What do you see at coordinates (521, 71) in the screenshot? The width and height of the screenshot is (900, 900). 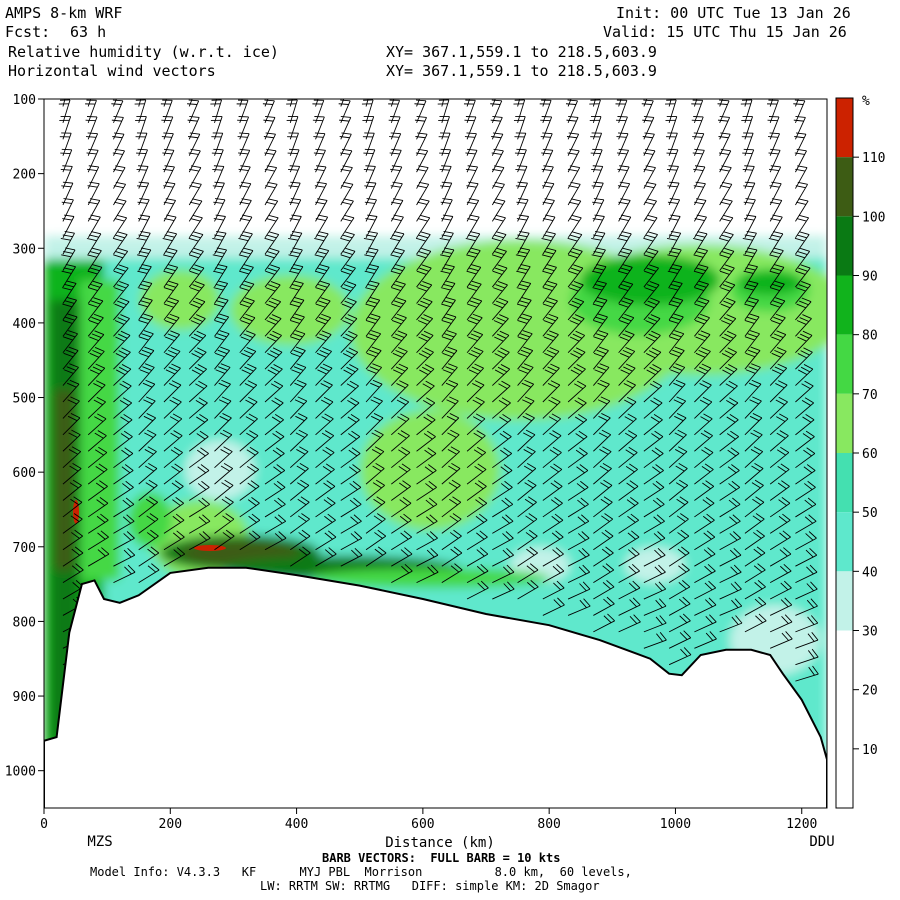 I see `xy-range-2: XY= 367.1,559.1 to 218.5,603.9` at bounding box center [521, 71].